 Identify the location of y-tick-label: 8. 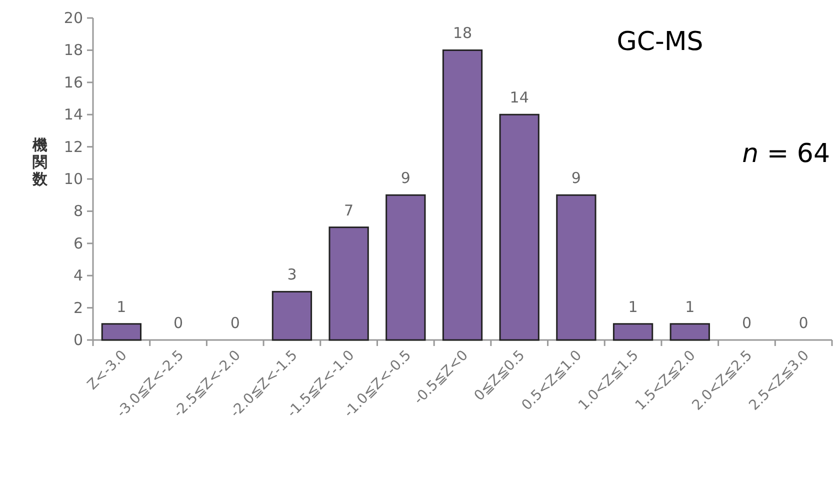
(78, 211).